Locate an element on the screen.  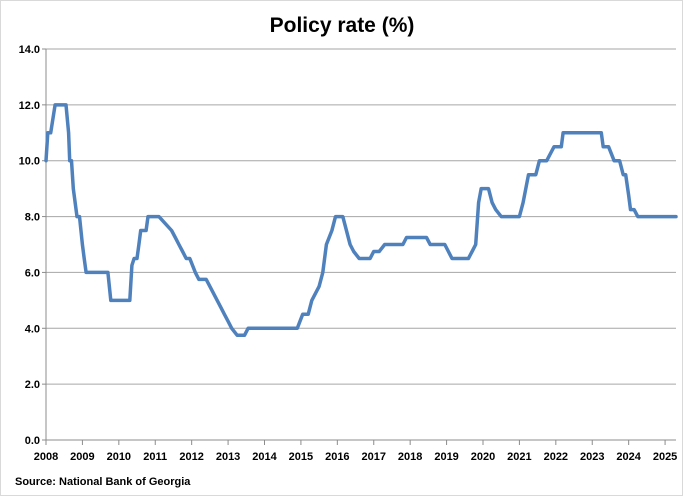
chart-title: Policy rate (%) is located at coordinates (342, 25).